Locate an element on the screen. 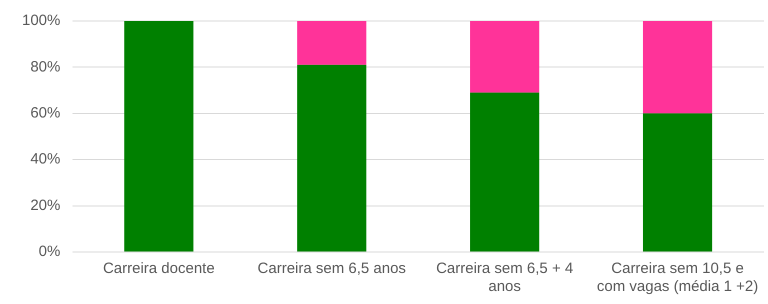 Image resolution: width=768 pixels, height=304 pixels. y-tick-label: 40% is located at coordinates (45, 159).